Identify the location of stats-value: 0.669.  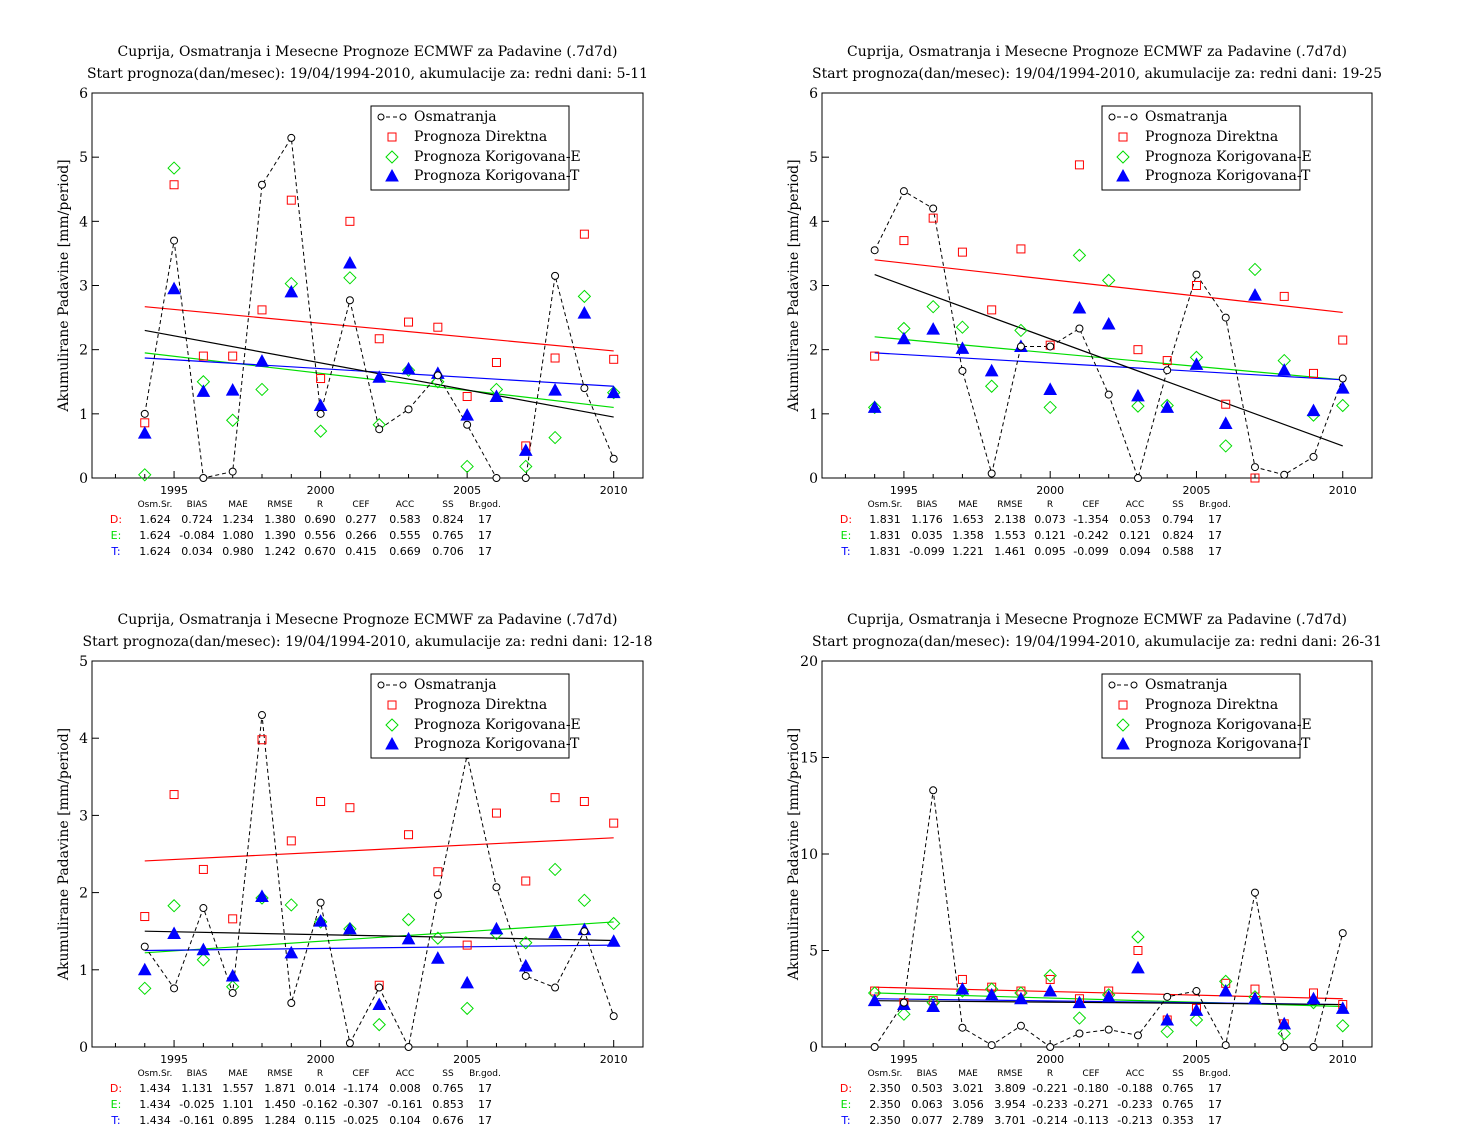
(405, 551).